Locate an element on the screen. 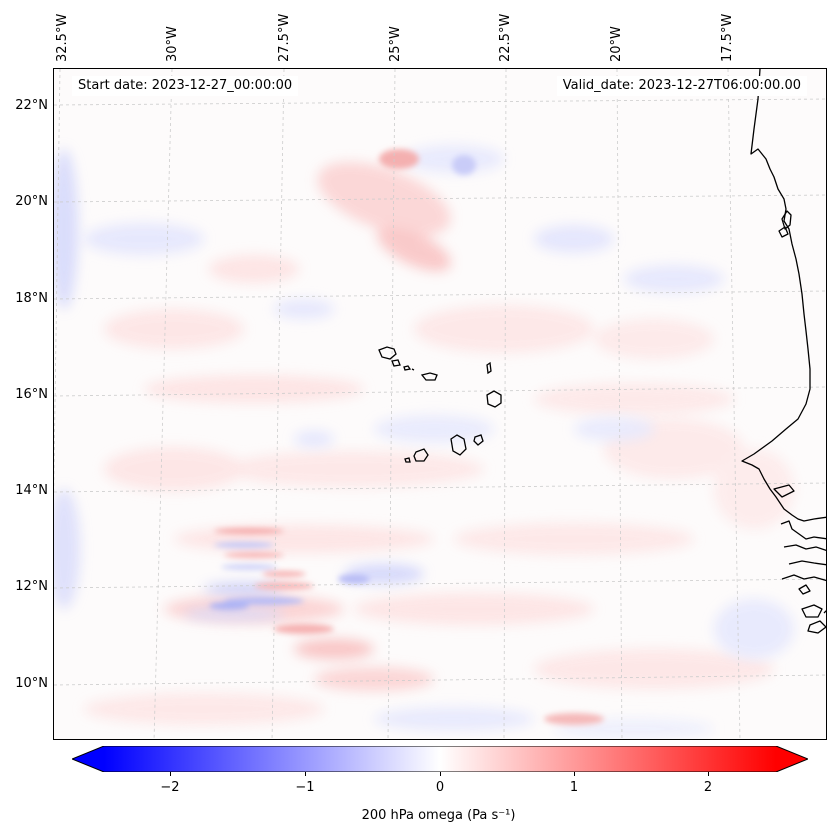  lon-label-32-5w: 32.5°W is located at coordinates (62, 37).